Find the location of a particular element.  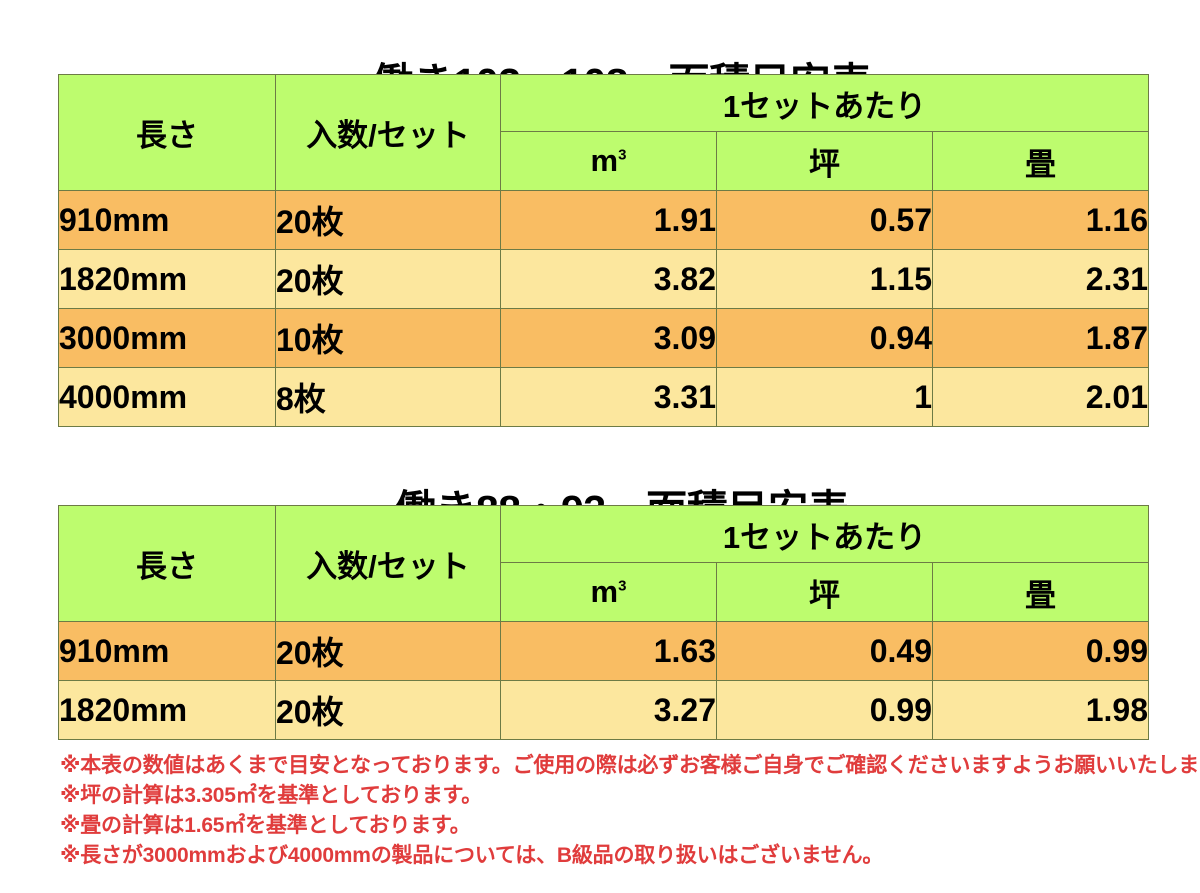

cell-length: 4000mm is located at coordinates (167, 397).